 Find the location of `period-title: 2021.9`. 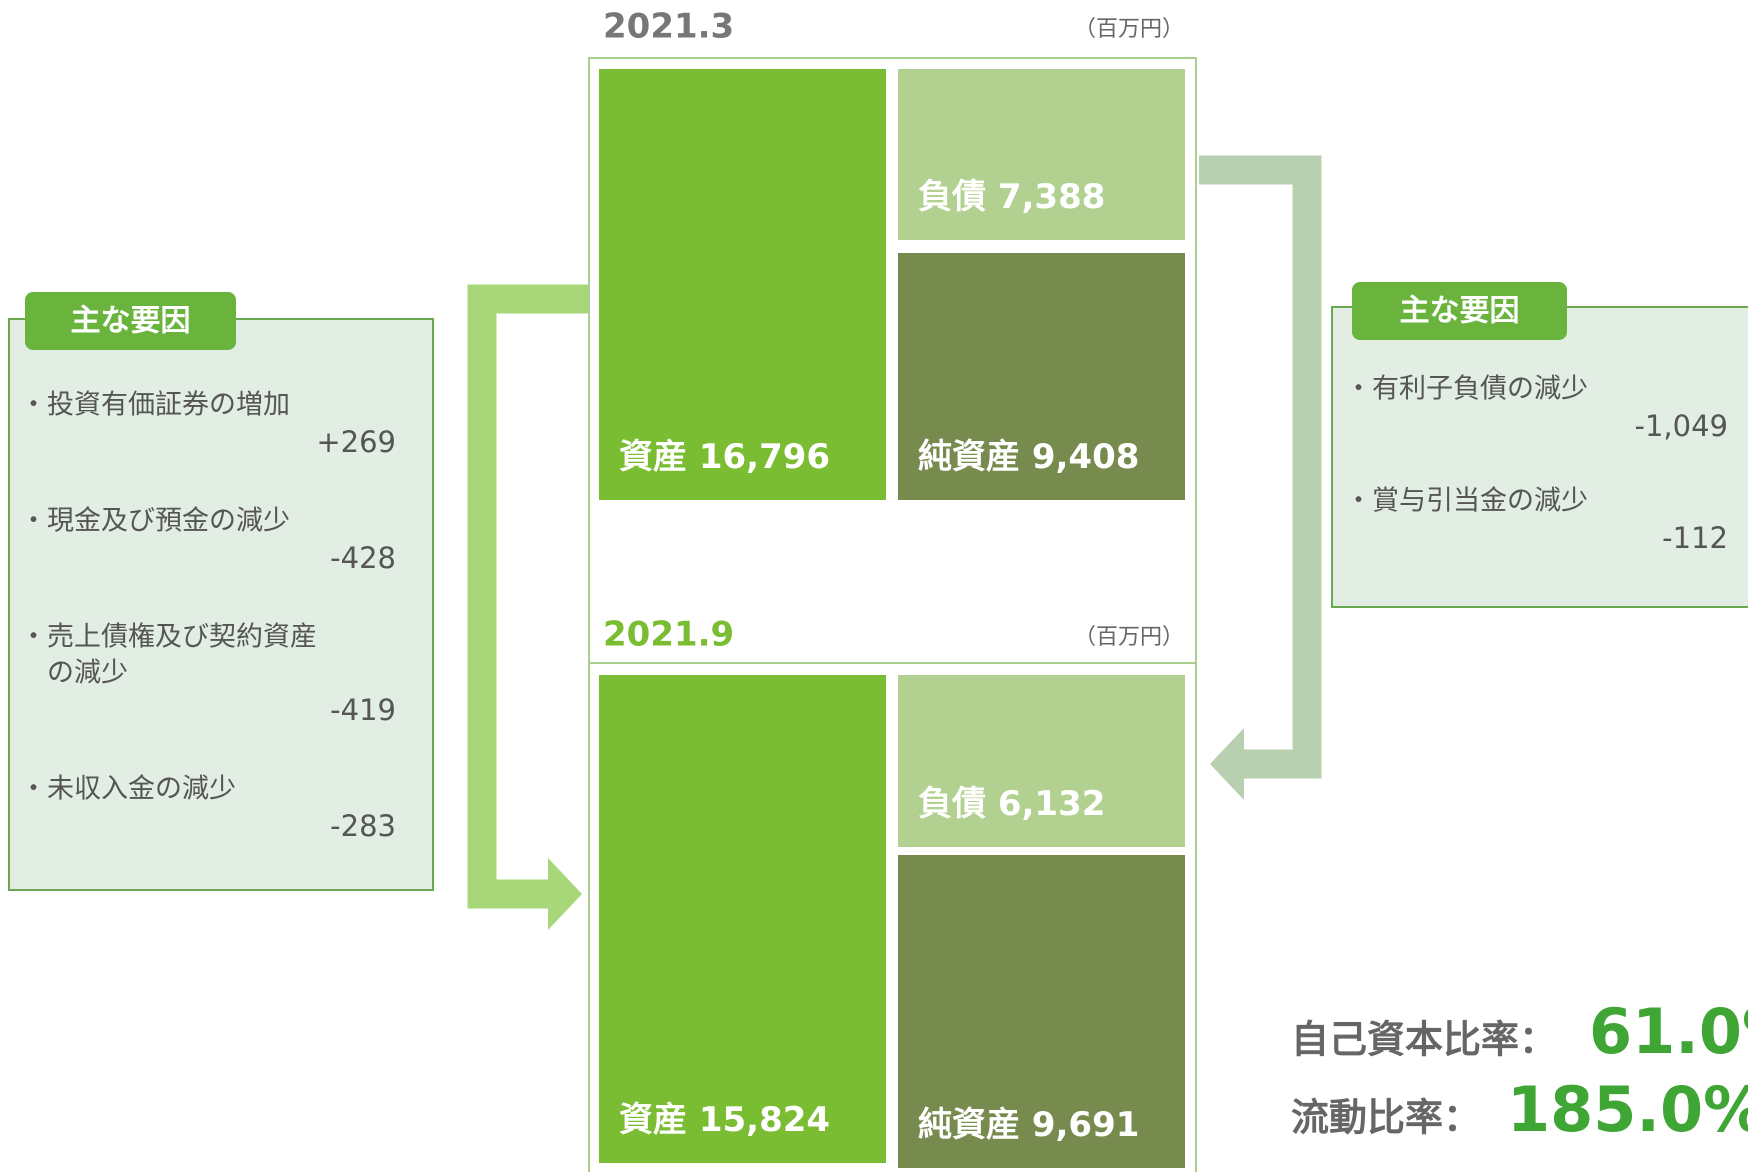

period-title: 2021.9 is located at coordinates (668, 635).